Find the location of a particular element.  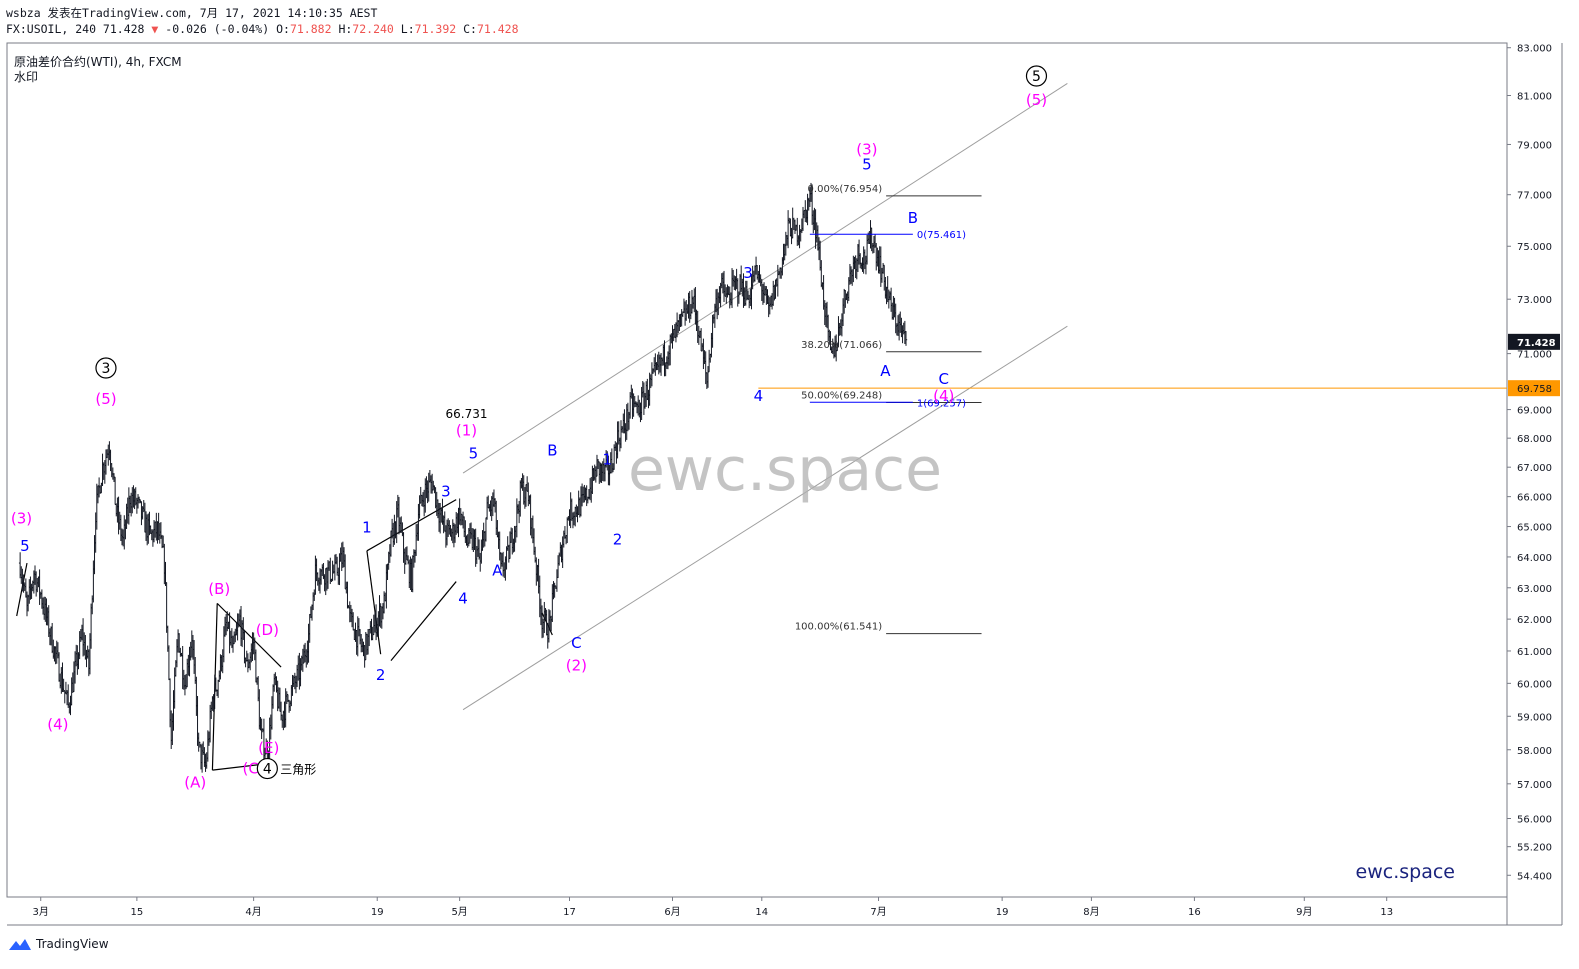

y-tick-label: 69.000 is located at coordinates (1534, 411).